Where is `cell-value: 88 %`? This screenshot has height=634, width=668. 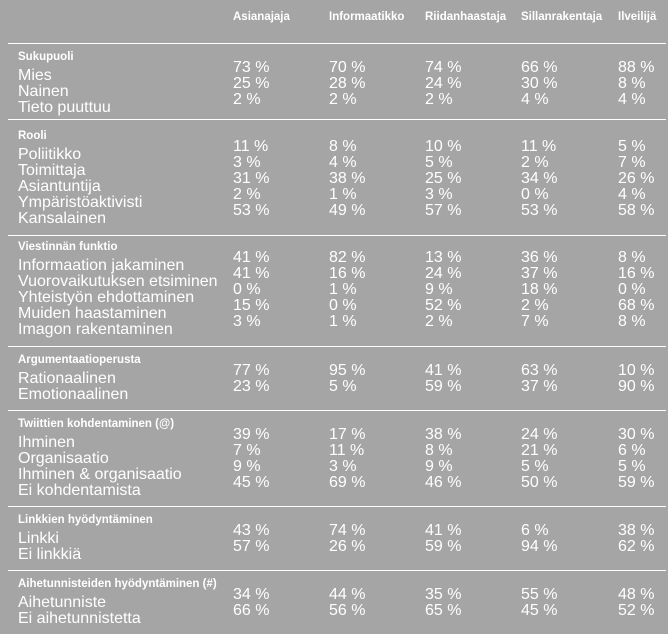 cell-value: 88 % is located at coordinates (636, 67).